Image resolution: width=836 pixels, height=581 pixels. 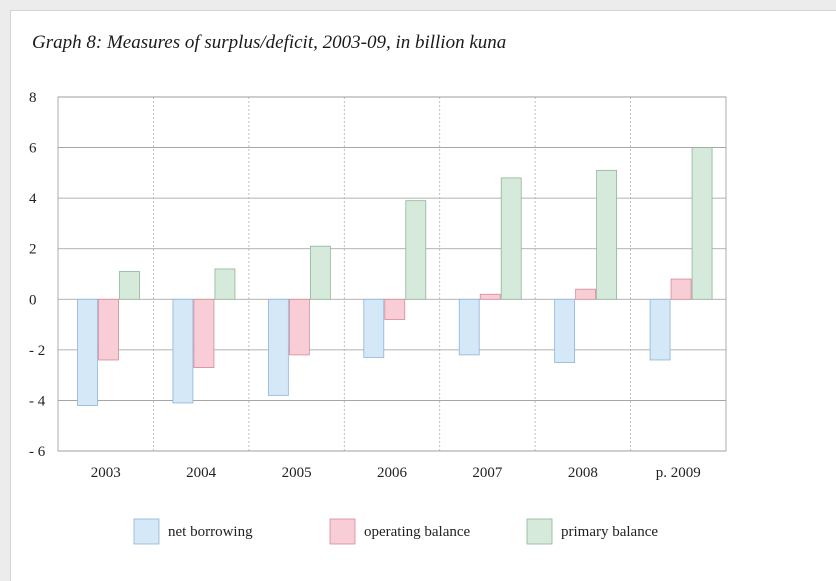 I want to click on bar-net-borrowing-p2009, so click(x=660, y=329).